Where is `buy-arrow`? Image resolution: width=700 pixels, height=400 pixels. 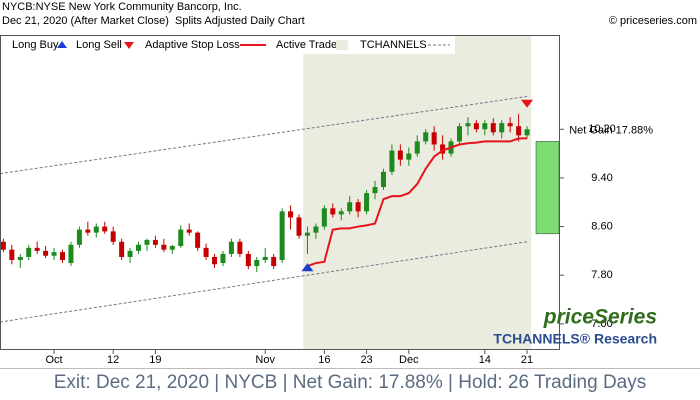 buy-arrow is located at coordinates (307, 267).